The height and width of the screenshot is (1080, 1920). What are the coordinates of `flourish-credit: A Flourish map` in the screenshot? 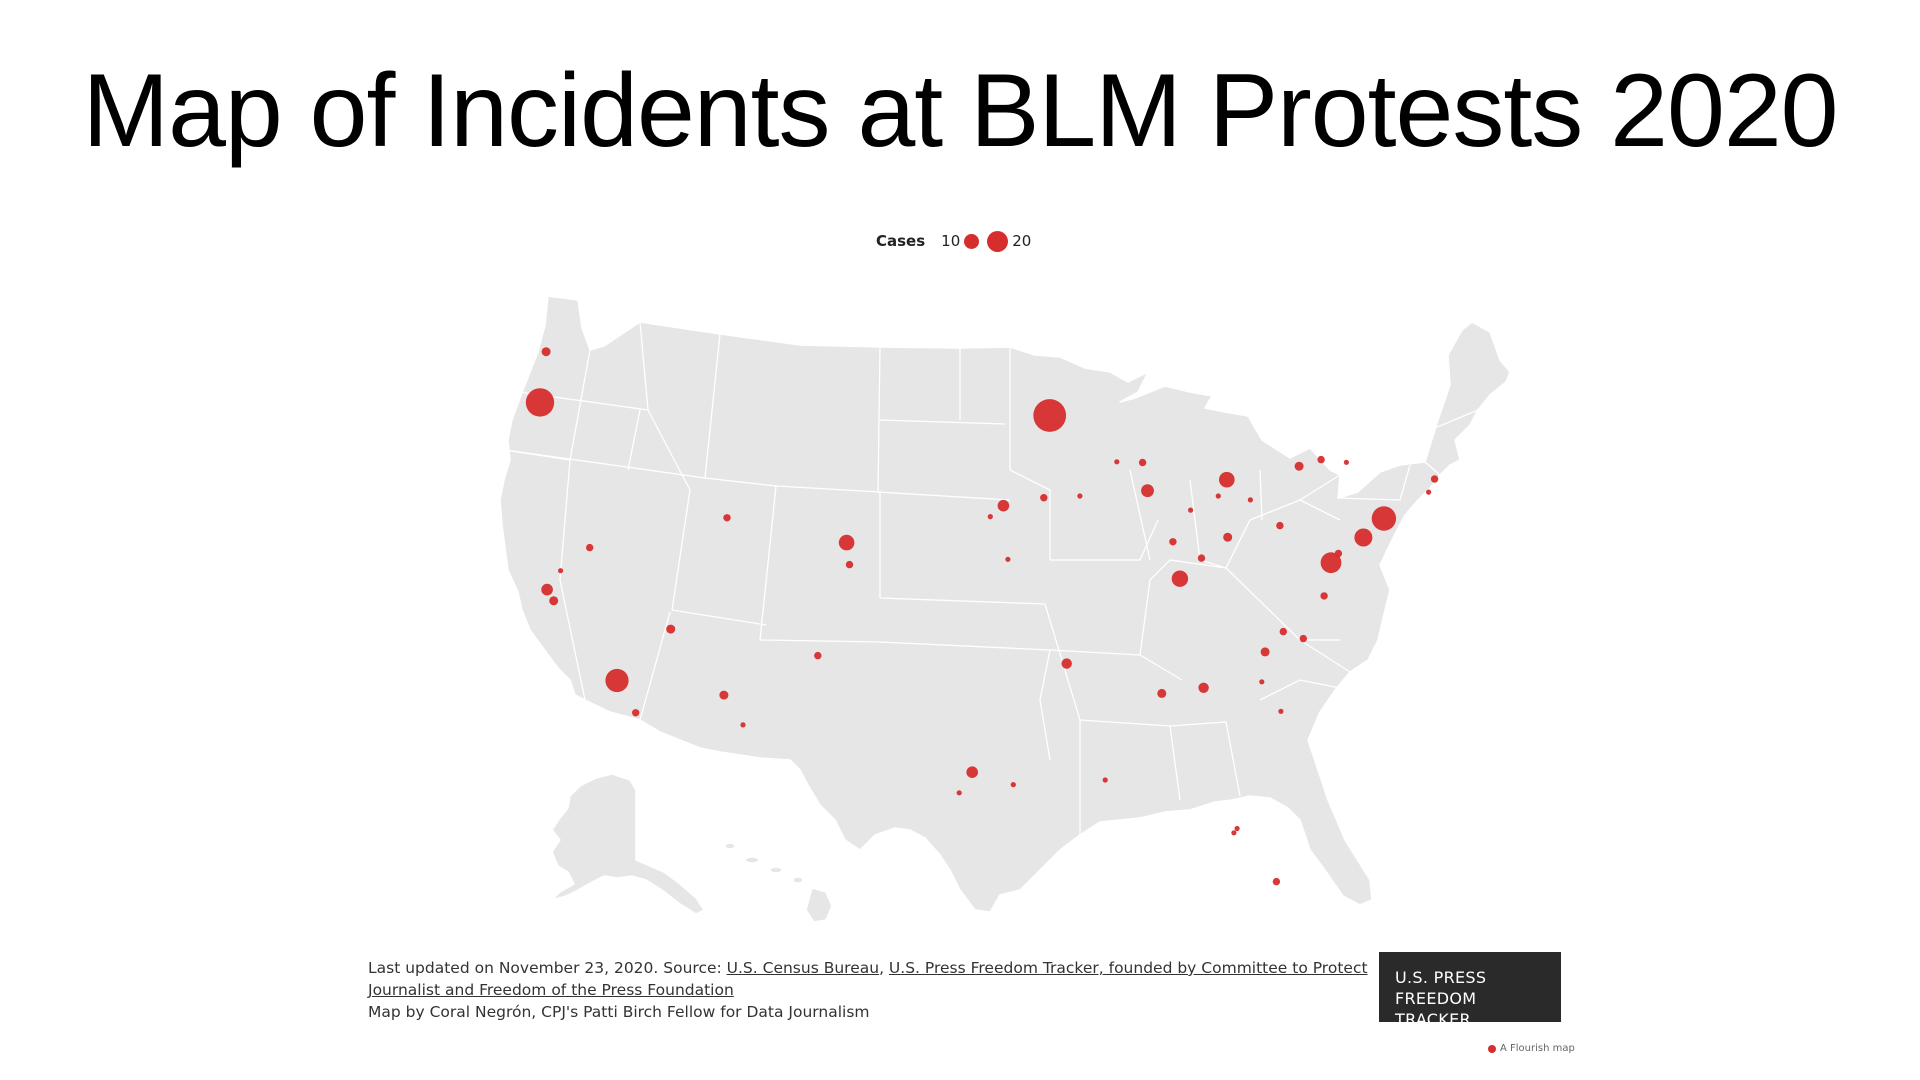 It's located at (1531, 1048).